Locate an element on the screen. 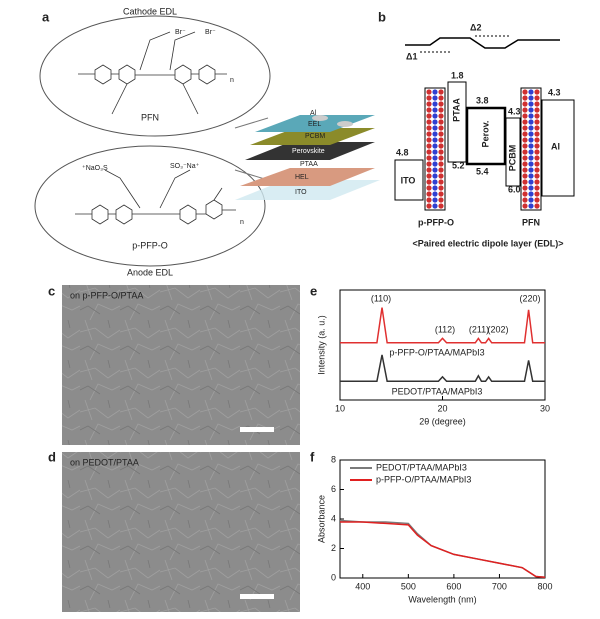  anode-title: Anode EDL is located at coordinates (150, 272).